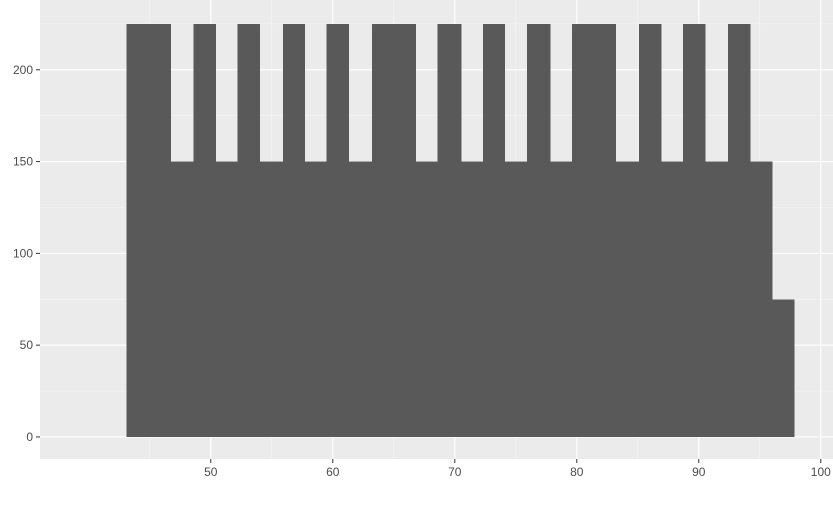 This screenshot has height=510, width=833. What do you see at coordinates (211, 472) in the screenshot?
I see `x-tick-label: 50` at bounding box center [211, 472].